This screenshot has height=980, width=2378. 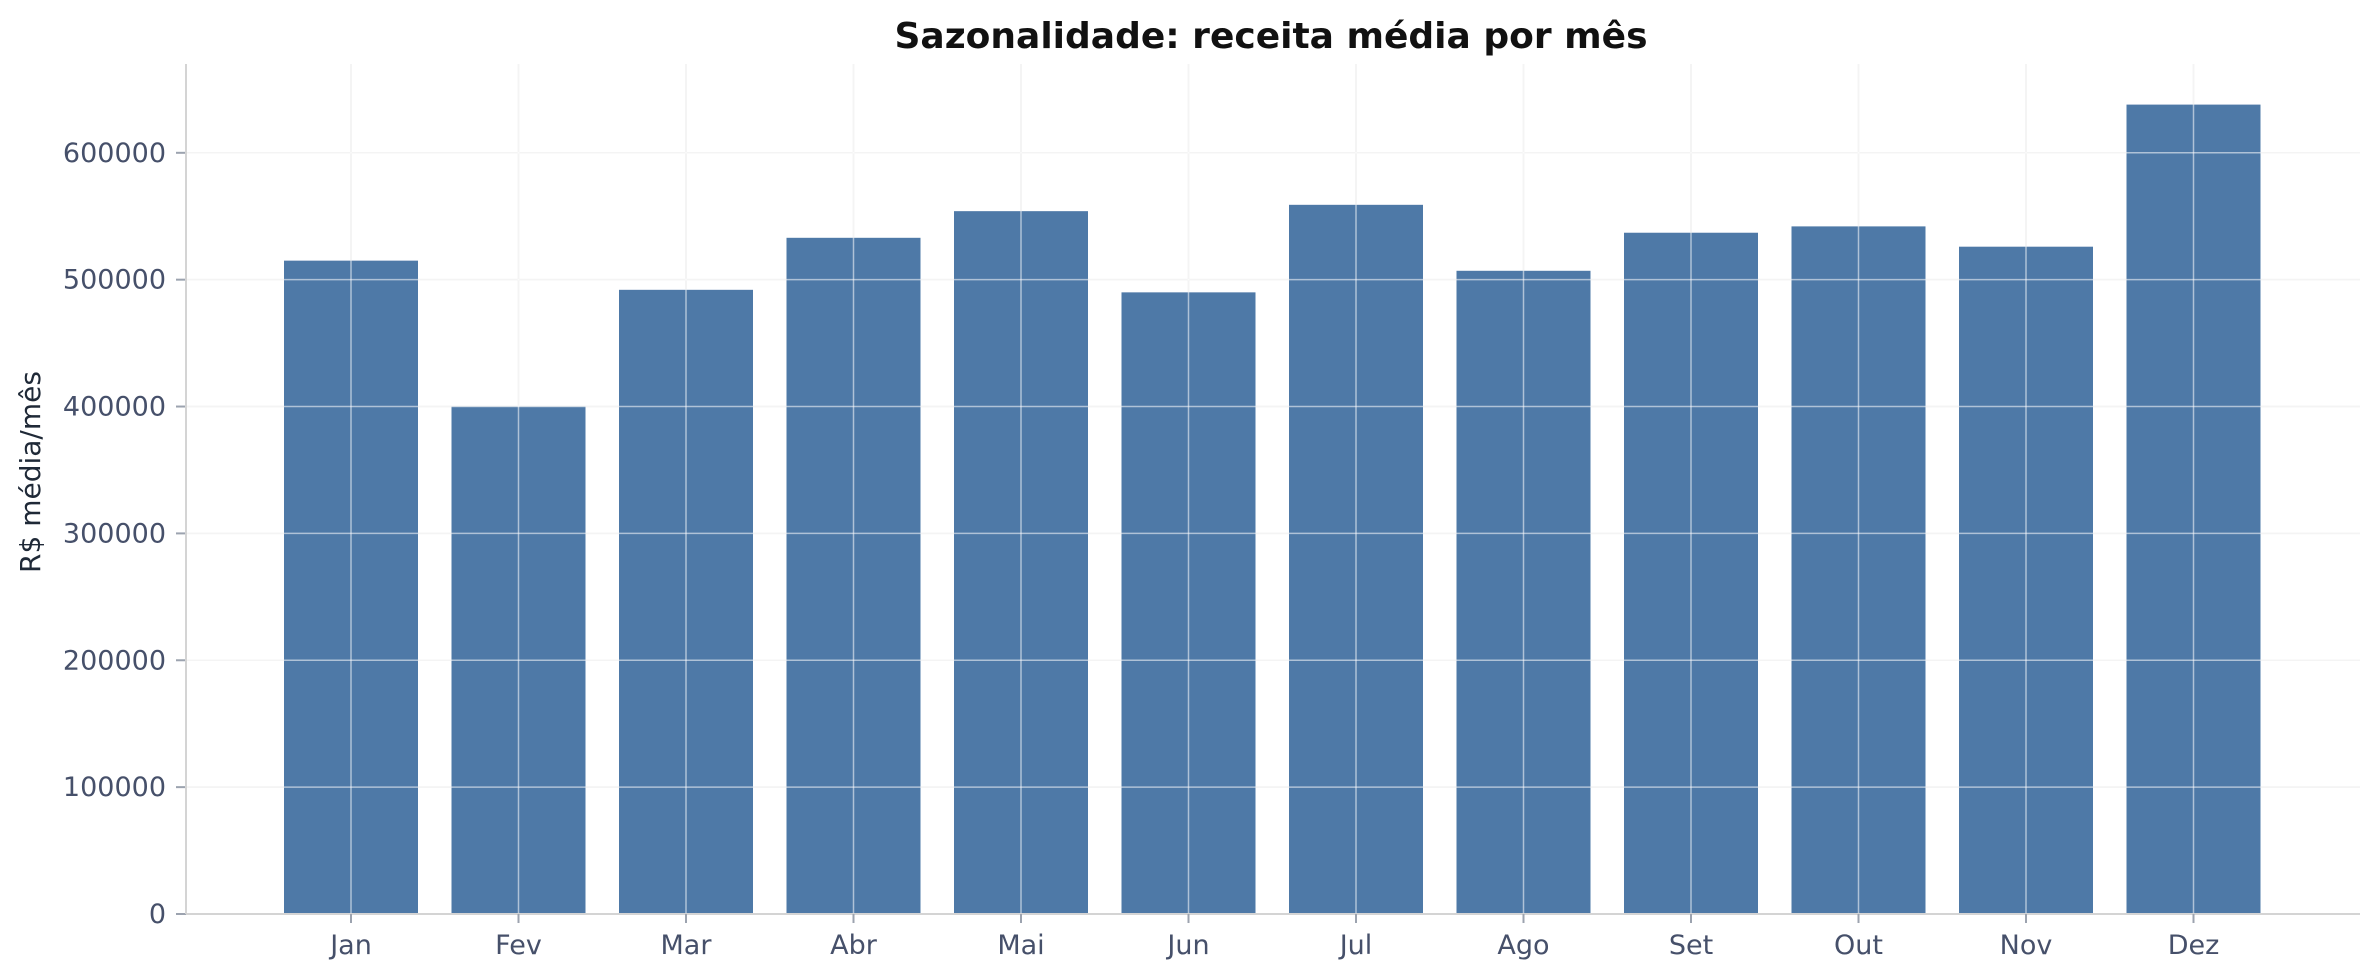 What do you see at coordinates (518, 945) in the screenshot?
I see `x-tick-label: Fev` at bounding box center [518, 945].